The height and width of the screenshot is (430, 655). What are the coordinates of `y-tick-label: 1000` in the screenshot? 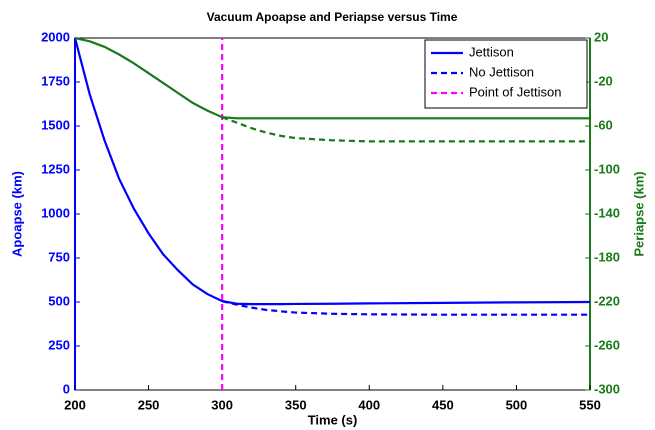 It's located at (55, 212).